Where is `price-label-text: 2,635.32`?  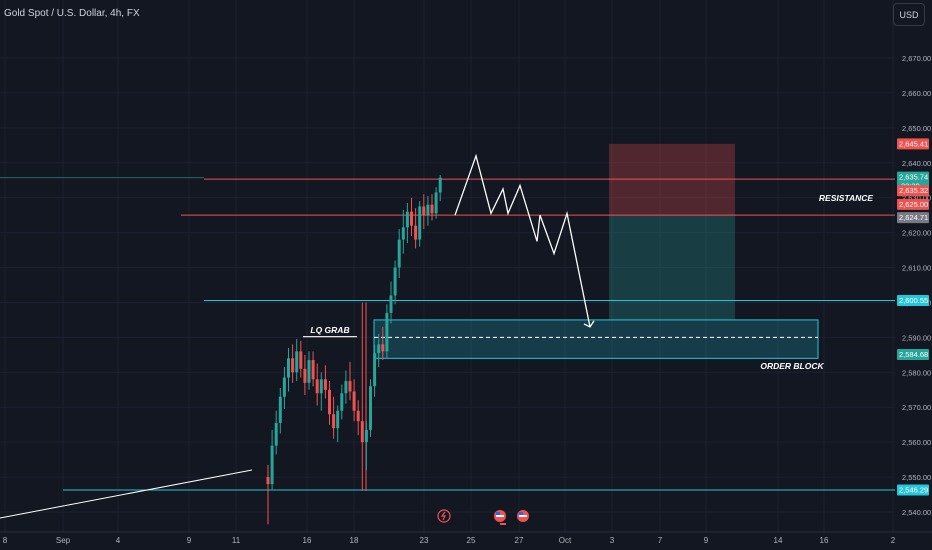
price-label-text: 2,635.32 is located at coordinates (913, 190).